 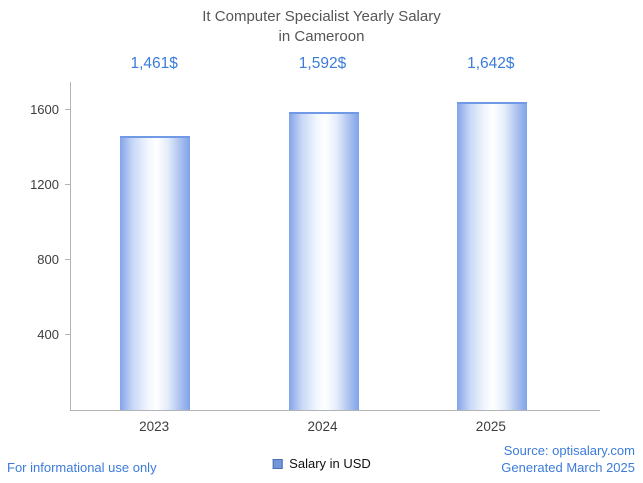 What do you see at coordinates (491, 63) in the screenshot?
I see `bar-value-label-2025: 1,642$` at bounding box center [491, 63].